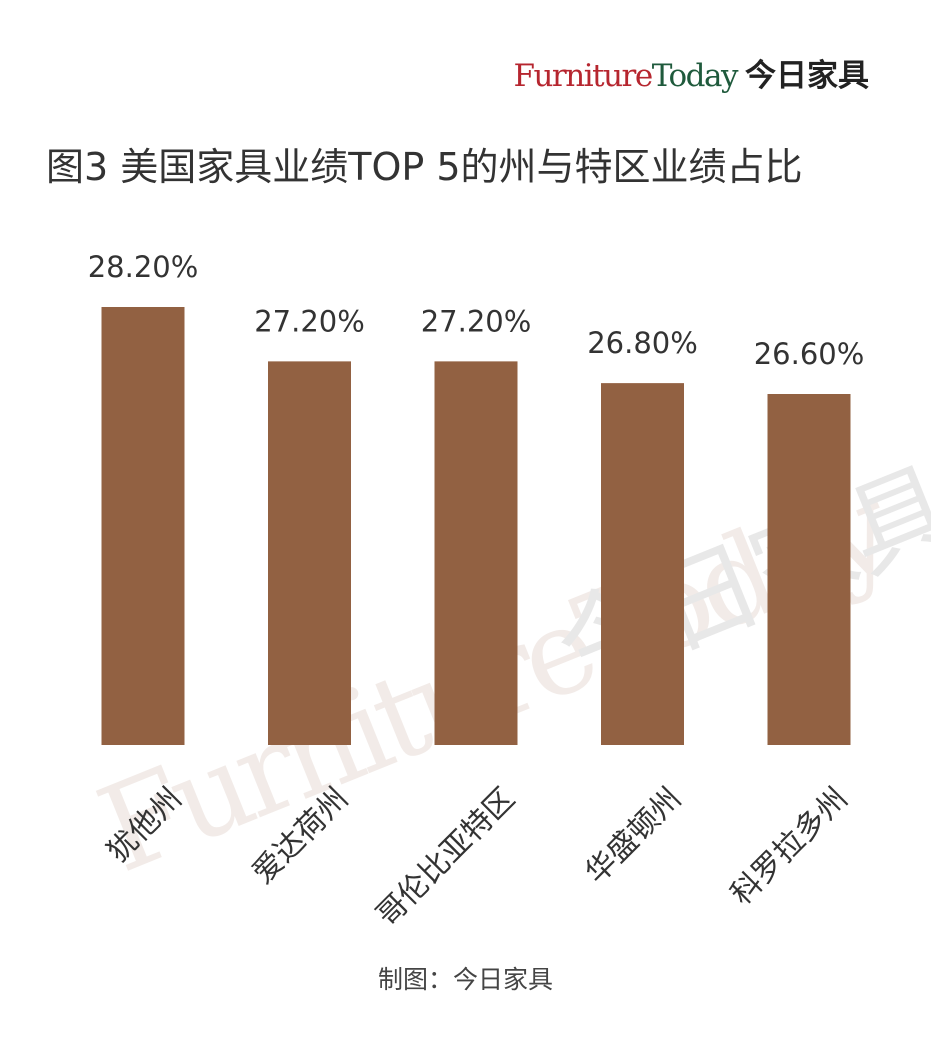  I want to click on brand-logo-latin: FurnitureToday, so click(626, 76).